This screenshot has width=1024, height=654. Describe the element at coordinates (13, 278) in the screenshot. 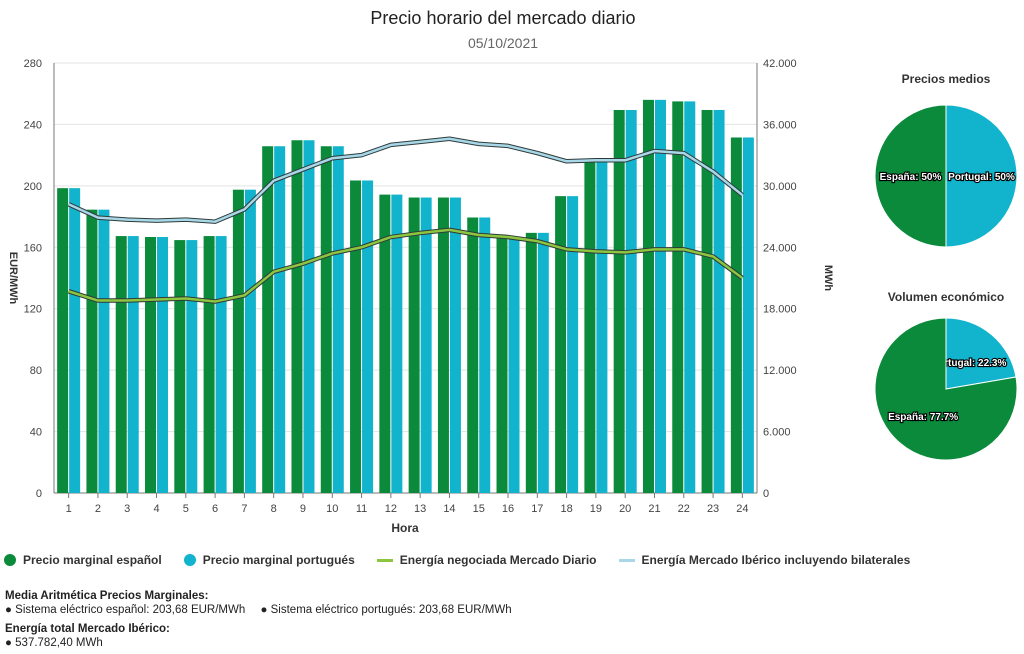

I see `left-axis-title: EUR/MWh` at that location.